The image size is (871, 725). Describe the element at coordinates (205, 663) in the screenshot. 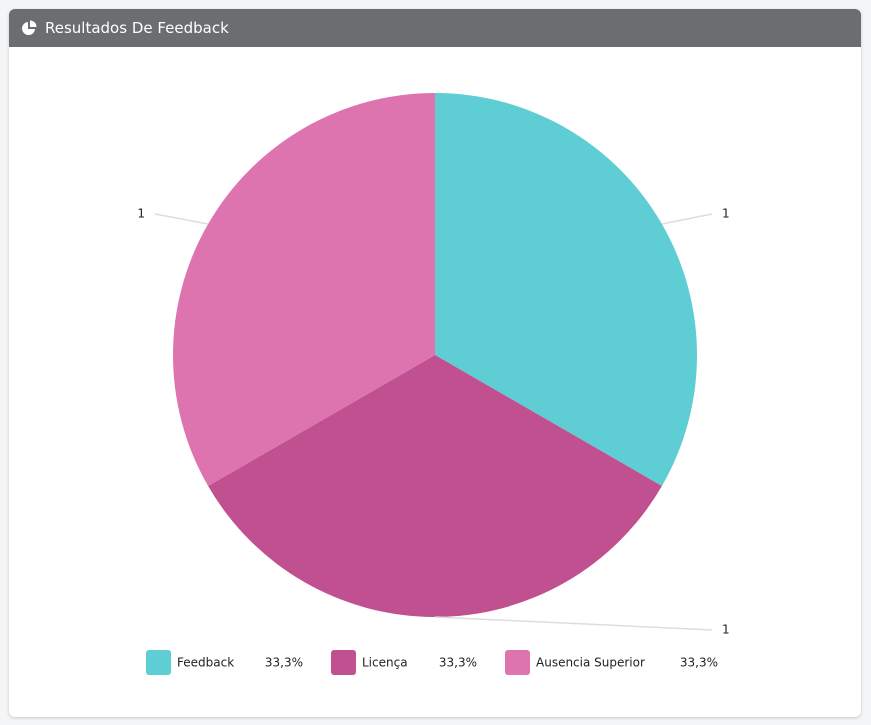

I see `legend-label: Feedback` at that location.